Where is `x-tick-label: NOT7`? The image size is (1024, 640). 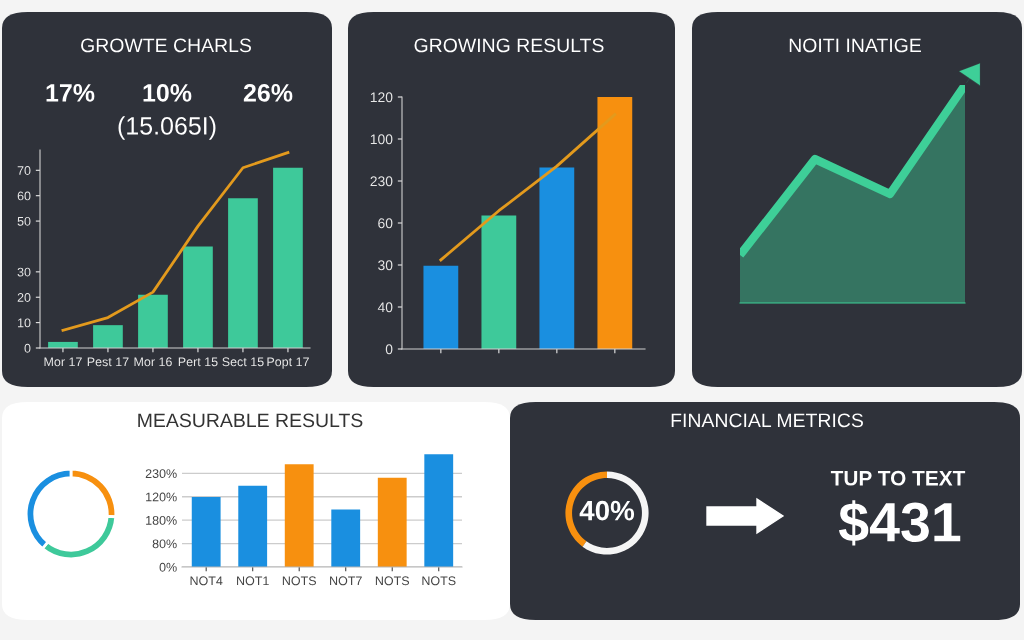
x-tick-label: NOT7 is located at coordinates (346, 581).